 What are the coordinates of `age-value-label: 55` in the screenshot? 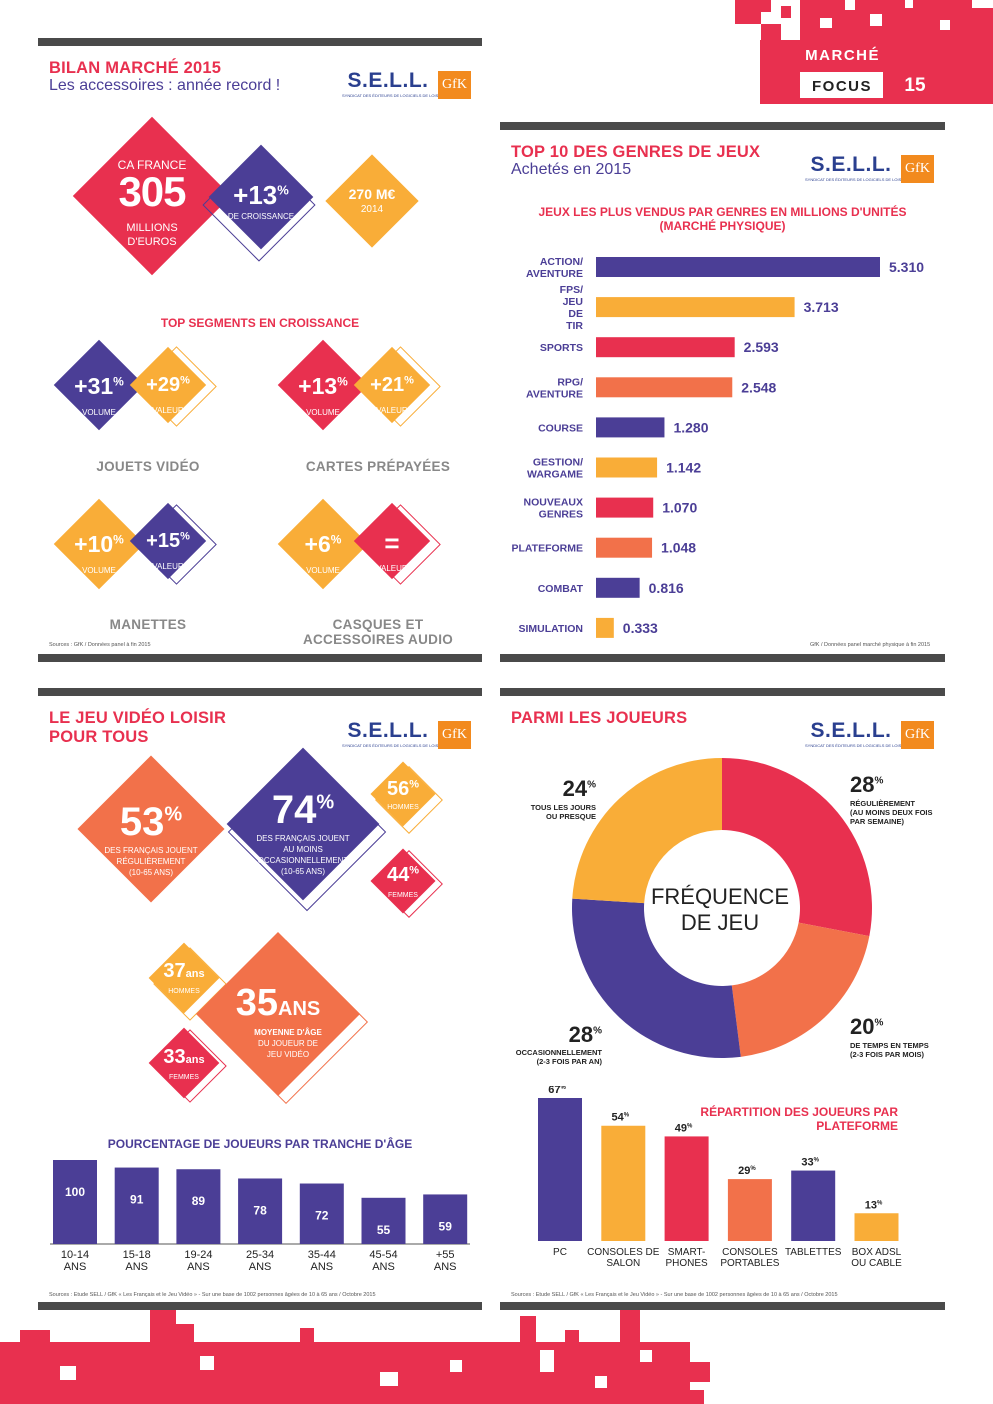 It's located at (384, 1230).